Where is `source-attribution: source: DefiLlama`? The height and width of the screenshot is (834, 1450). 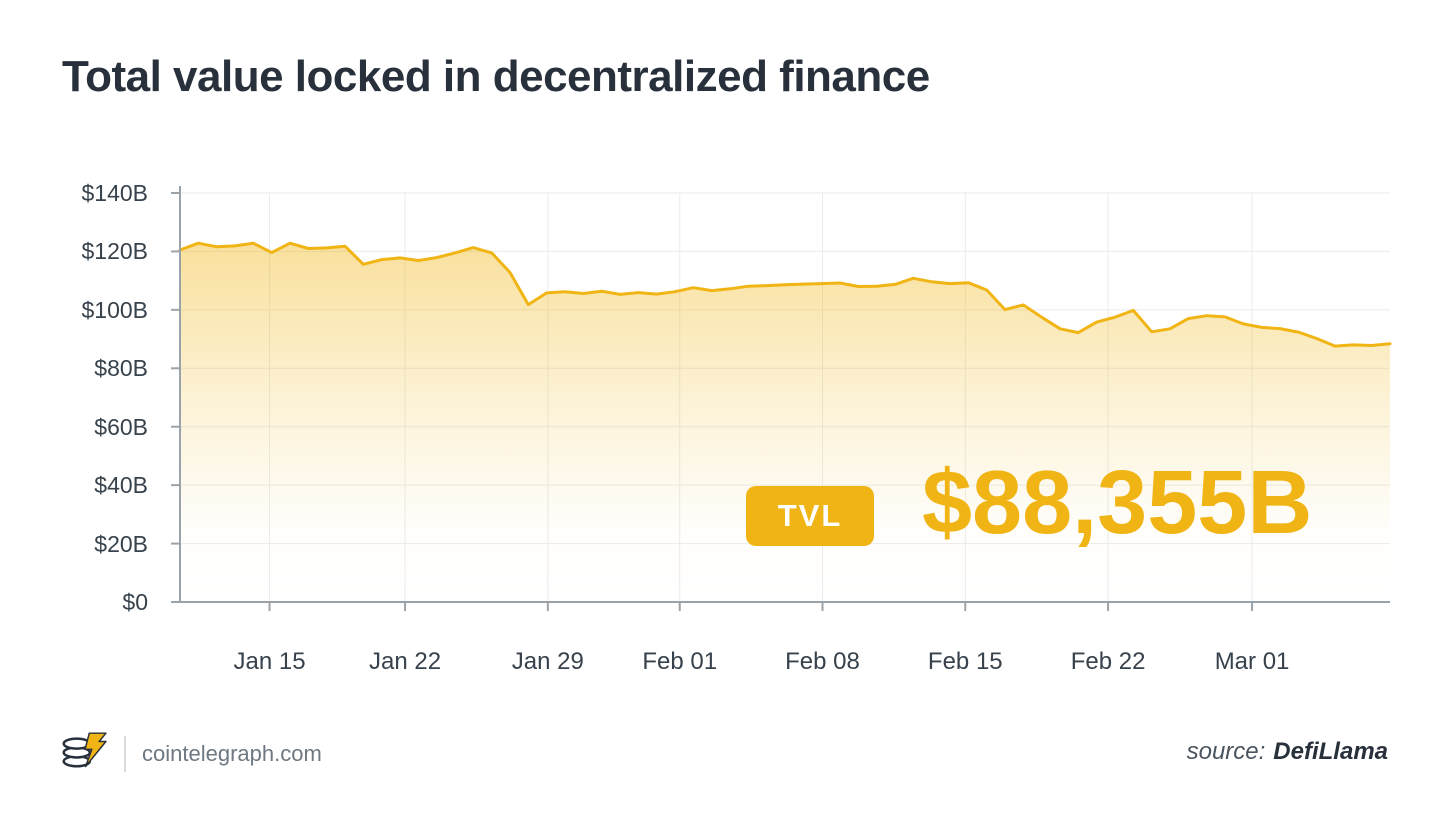
source-attribution: source: DefiLlama is located at coordinates (1287, 752).